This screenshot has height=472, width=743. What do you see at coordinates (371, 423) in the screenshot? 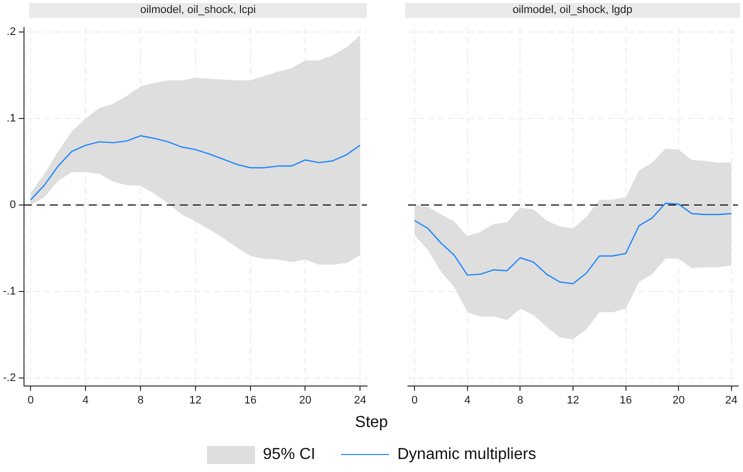
I see `x-axis-title: Step` at bounding box center [371, 423].